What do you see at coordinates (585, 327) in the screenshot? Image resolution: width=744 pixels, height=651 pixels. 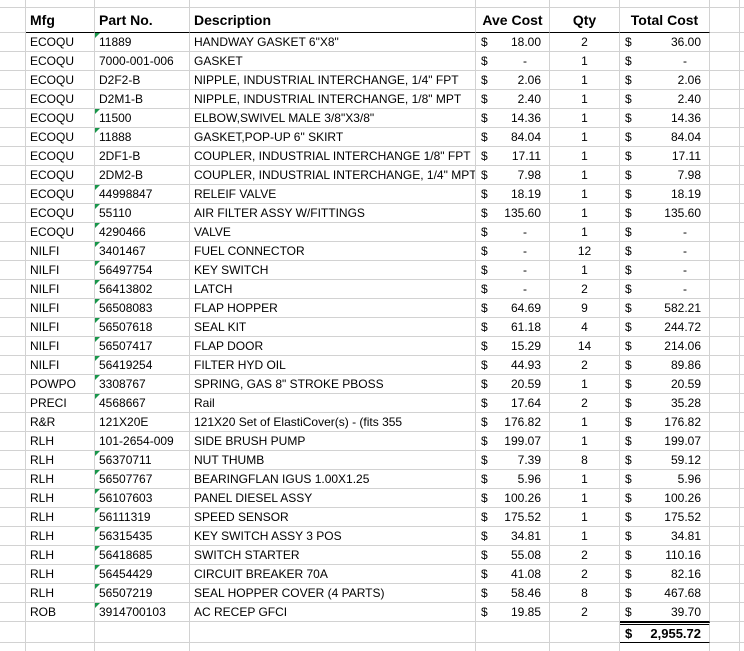 I see `cell-qty: 4` at bounding box center [585, 327].